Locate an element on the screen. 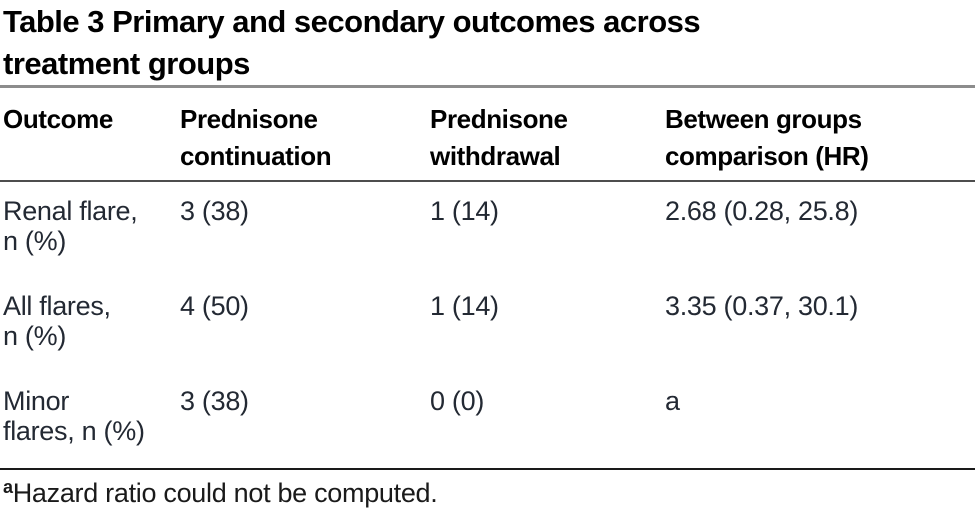 The height and width of the screenshot is (510, 975). footnote-text: Hazard ratio could not be computed. is located at coordinates (225, 493).